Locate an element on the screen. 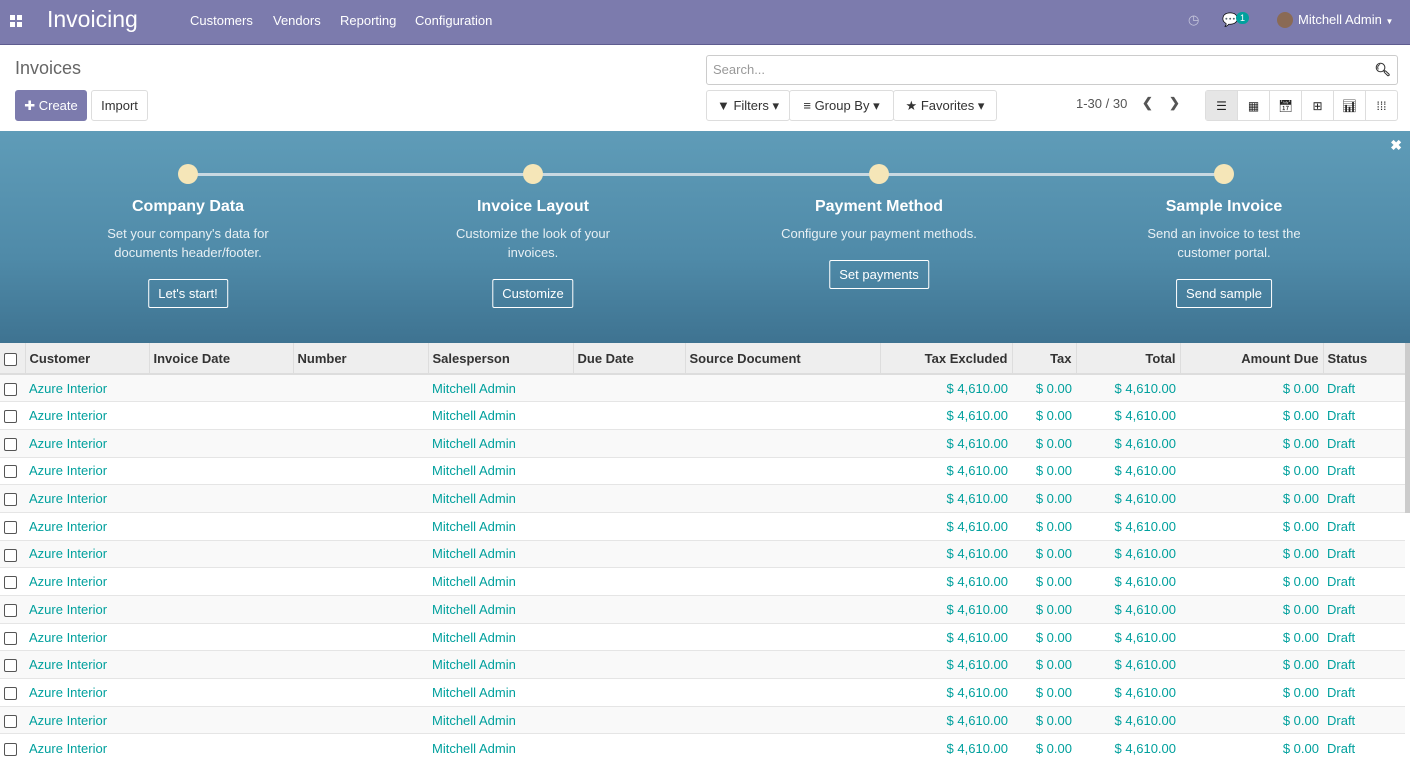 This screenshot has width=1410, height=768. search-input: Search... 🔍︎ is located at coordinates (1052, 70).